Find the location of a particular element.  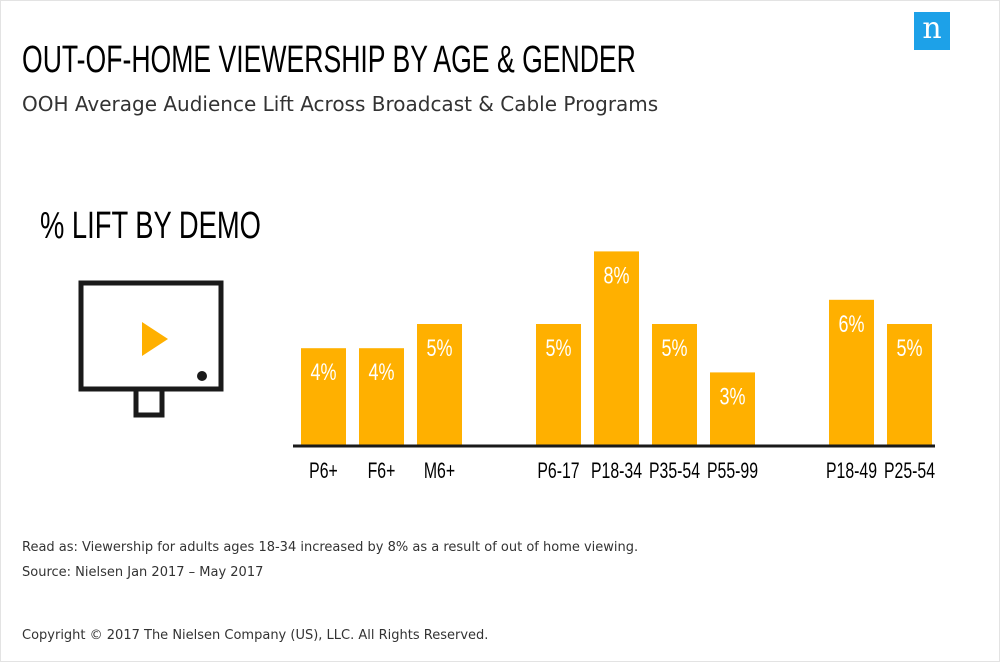

tick-label: F6+ is located at coordinates (382, 472).